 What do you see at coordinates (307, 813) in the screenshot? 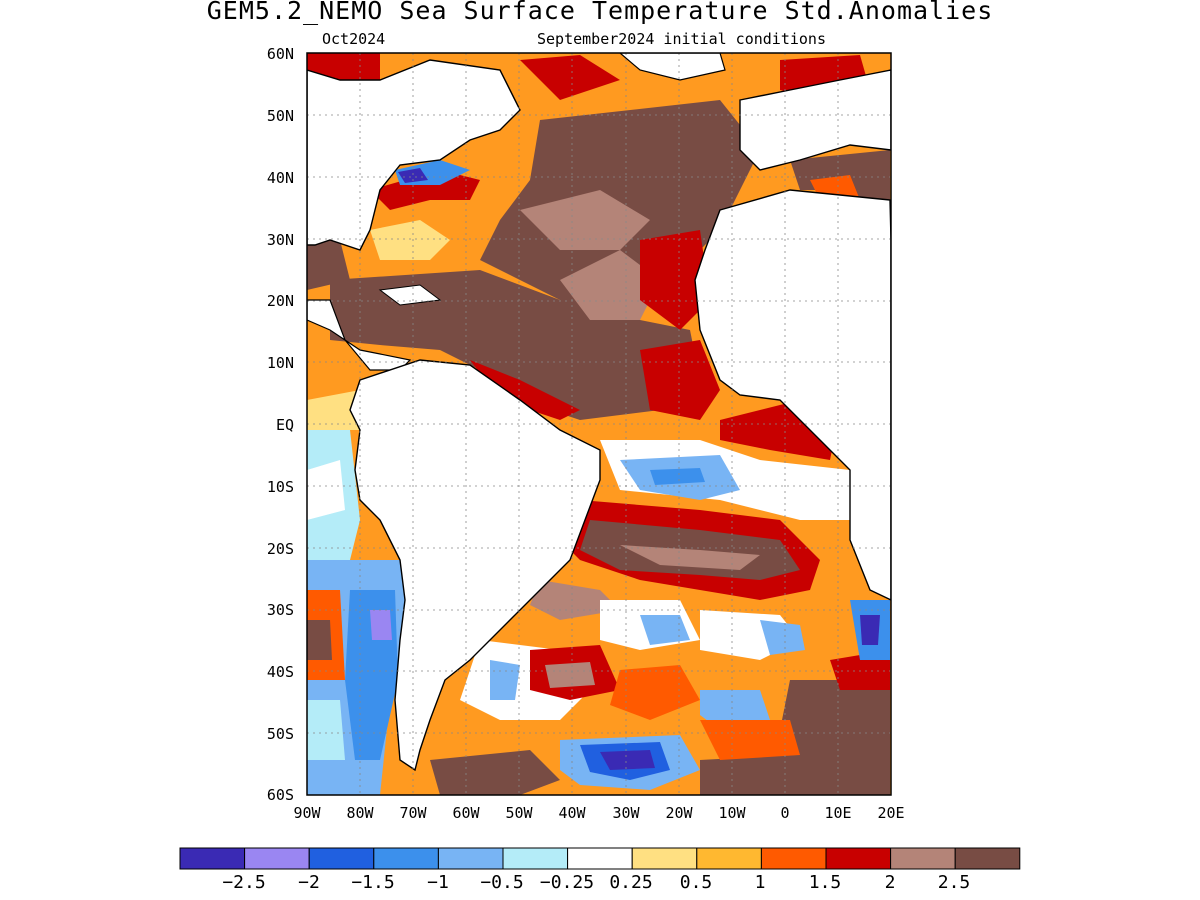
I see `lon-label: 90W` at bounding box center [307, 813].